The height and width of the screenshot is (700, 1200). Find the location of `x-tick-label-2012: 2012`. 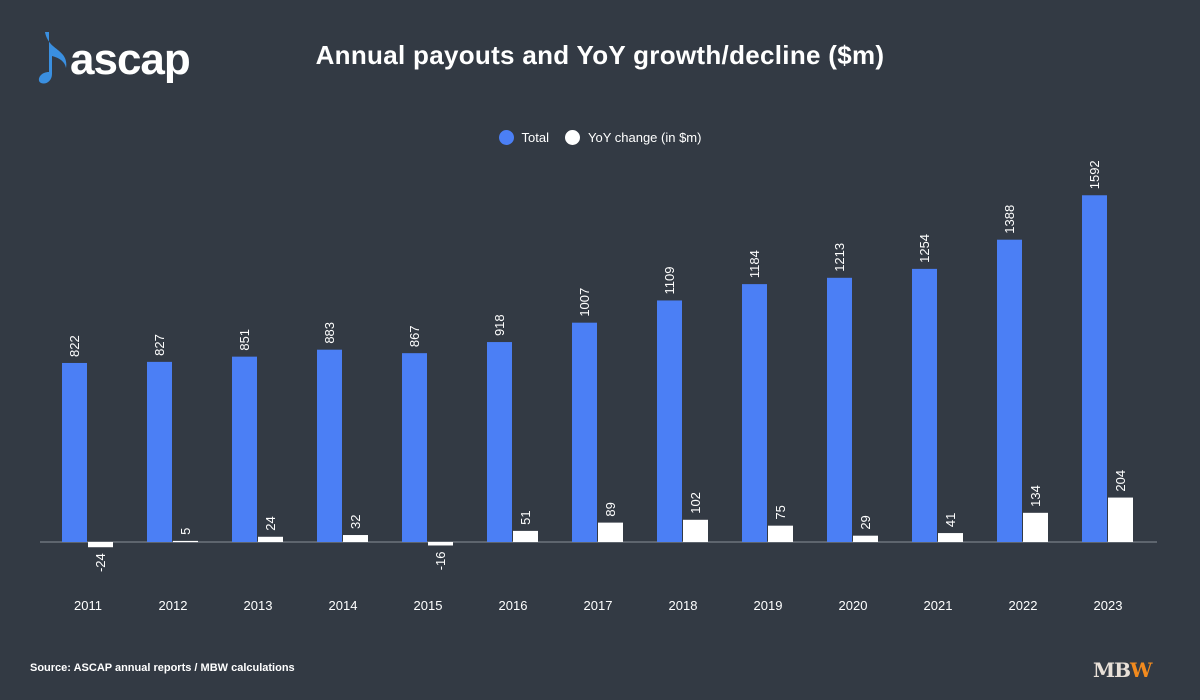

x-tick-label-2012: 2012 is located at coordinates (173, 605).